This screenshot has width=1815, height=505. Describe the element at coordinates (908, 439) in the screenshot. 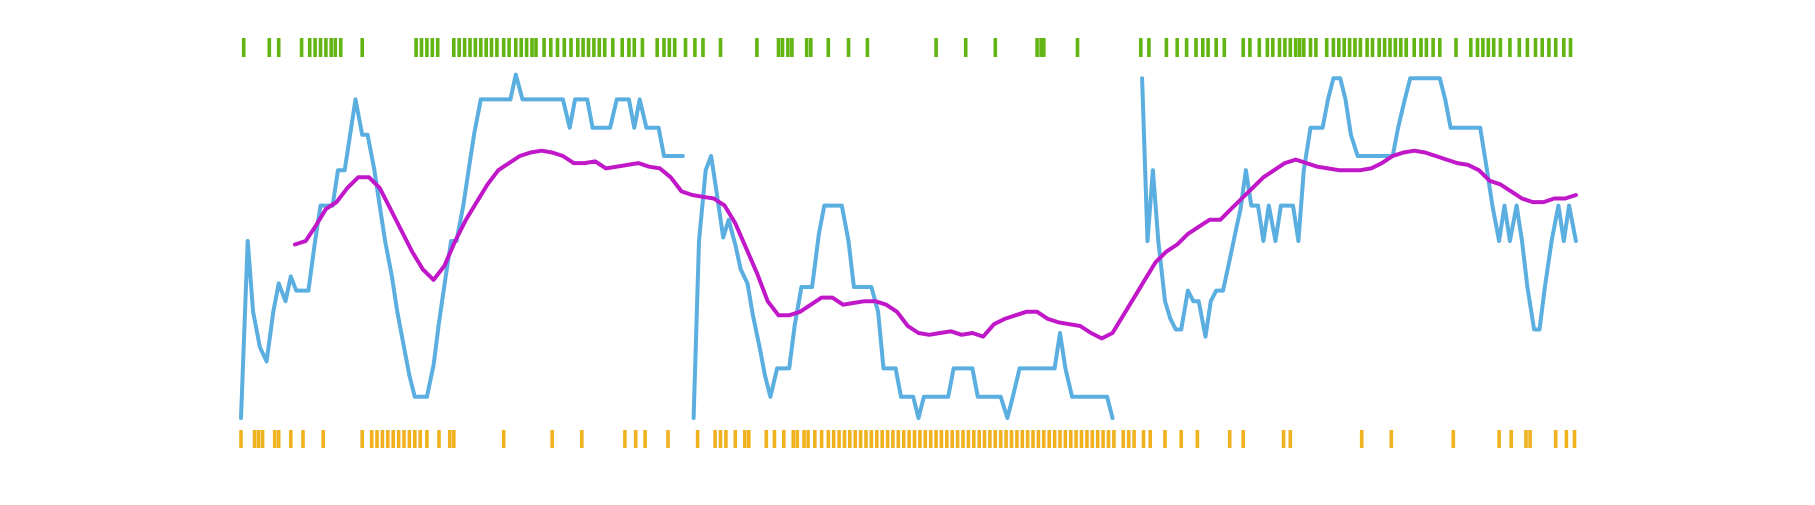

I see `bottom-event-ticks` at that location.